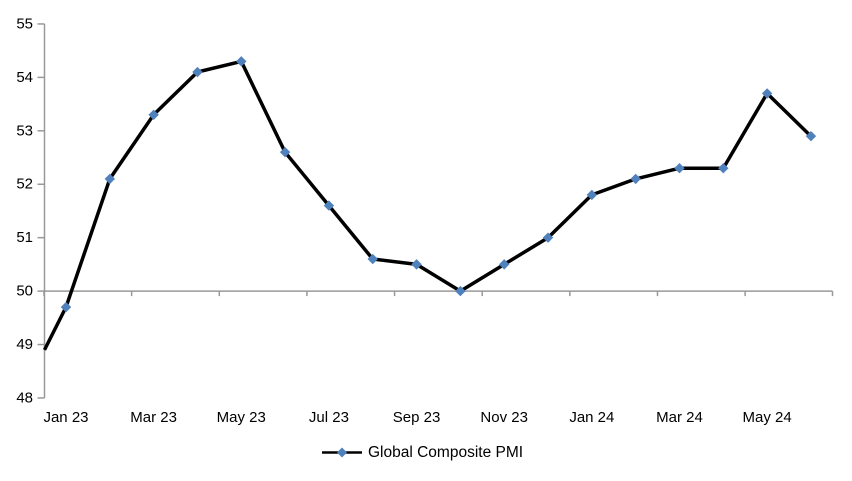 The image size is (852, 481). What do you see at coordinates (24, 77) in the screenshot?
I see `y-tick-label: 54` at bounding box center [24, 77].